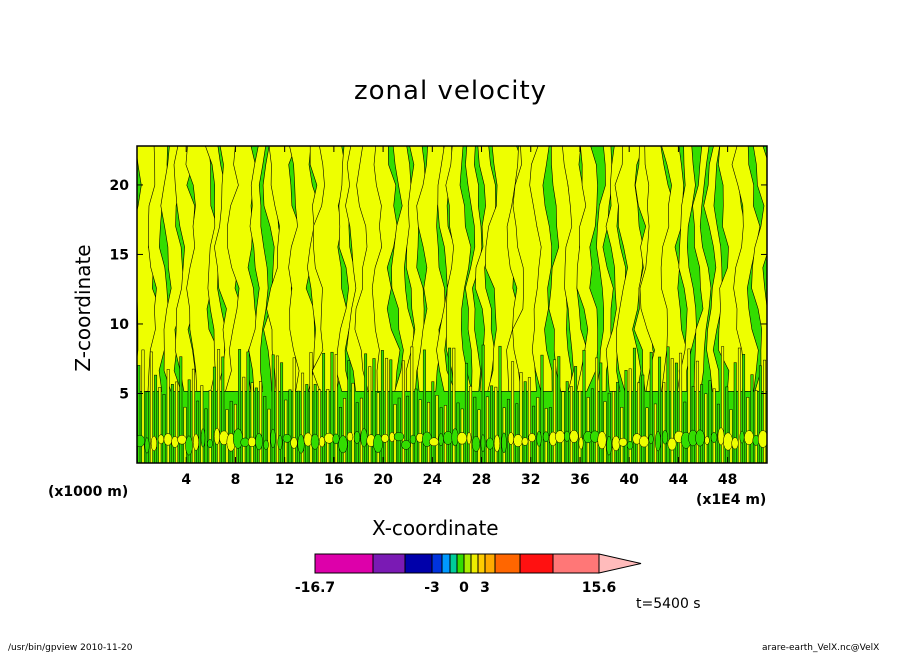  What do you see at coordinates (236, 480) in the screenshot?
I see `x-tick-label: 8` at bounding box center [236, 480].